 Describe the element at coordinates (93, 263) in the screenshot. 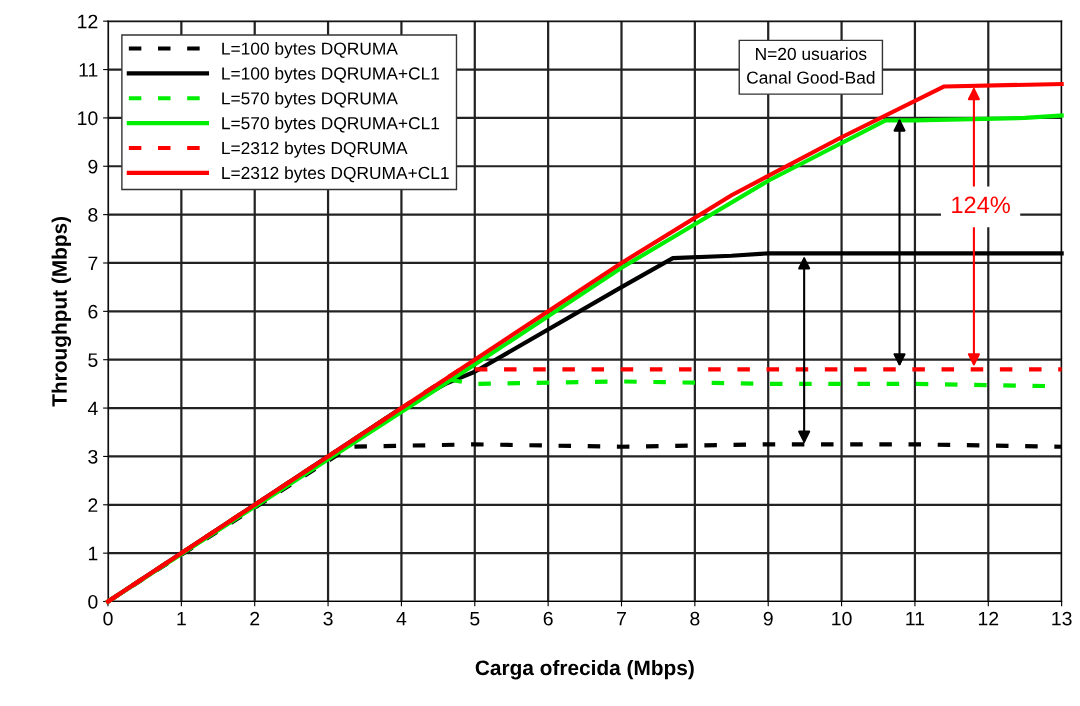

I see `y-tick-label: 7` at that location.